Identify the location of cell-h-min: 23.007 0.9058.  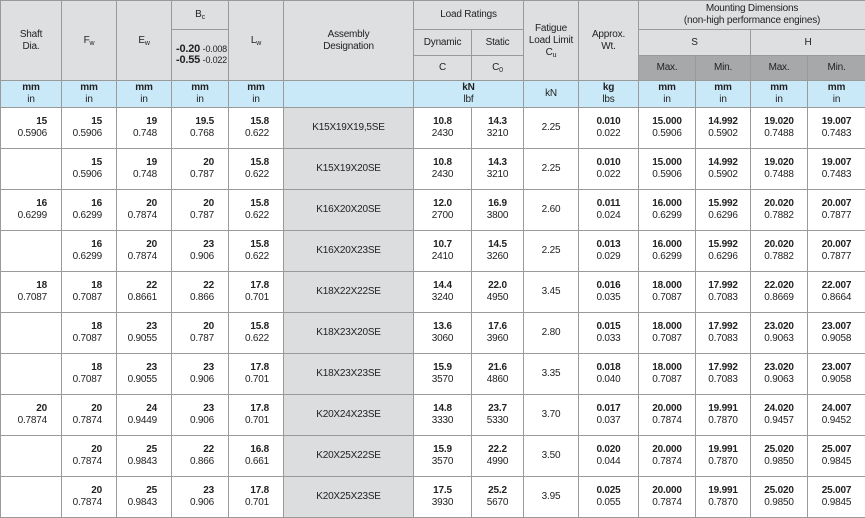
(836, 333).